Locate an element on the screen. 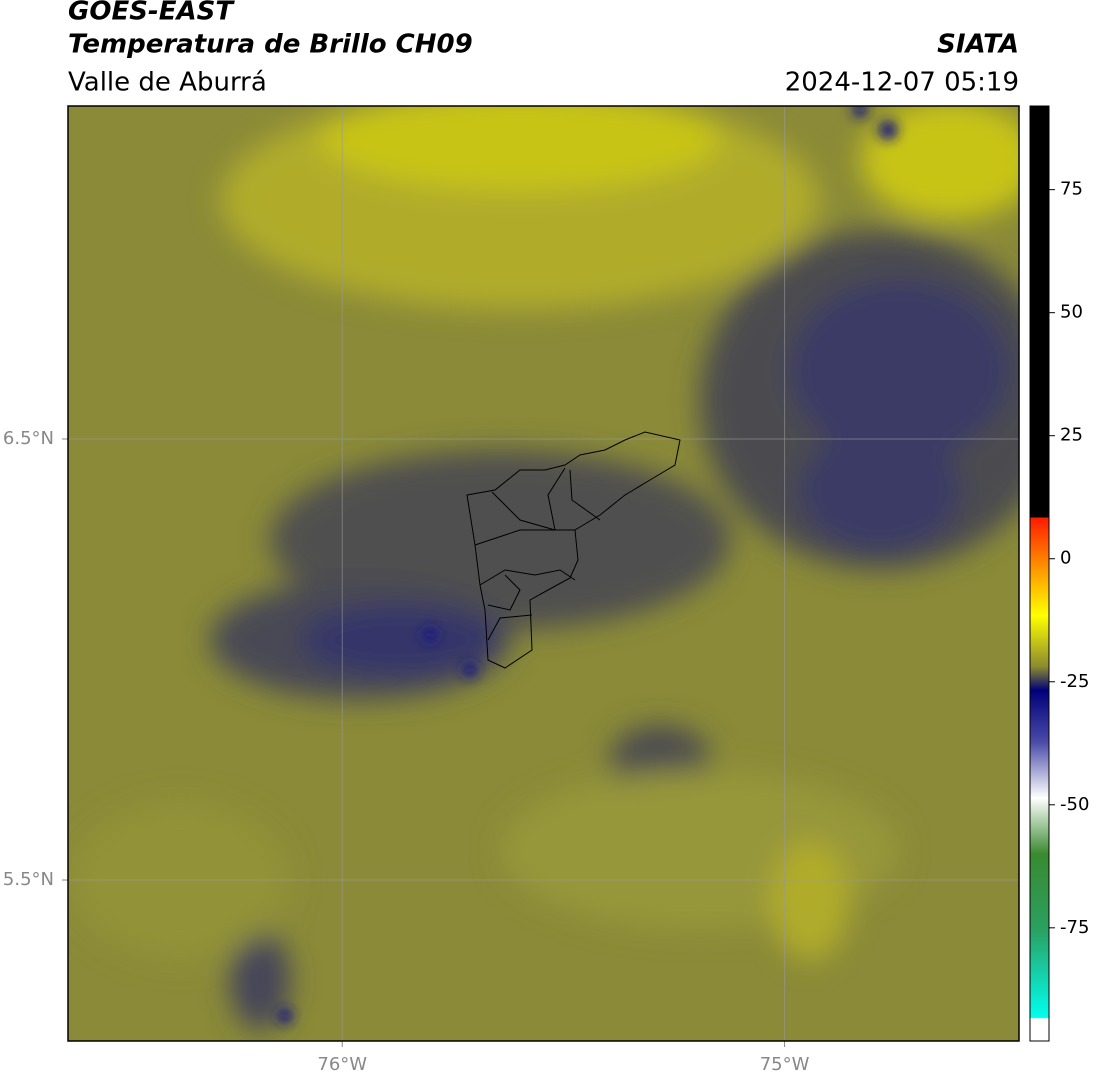 The width and height of the screenshot is (1094, 1082). municipal-boundaries is located at coordinates (573, 550).